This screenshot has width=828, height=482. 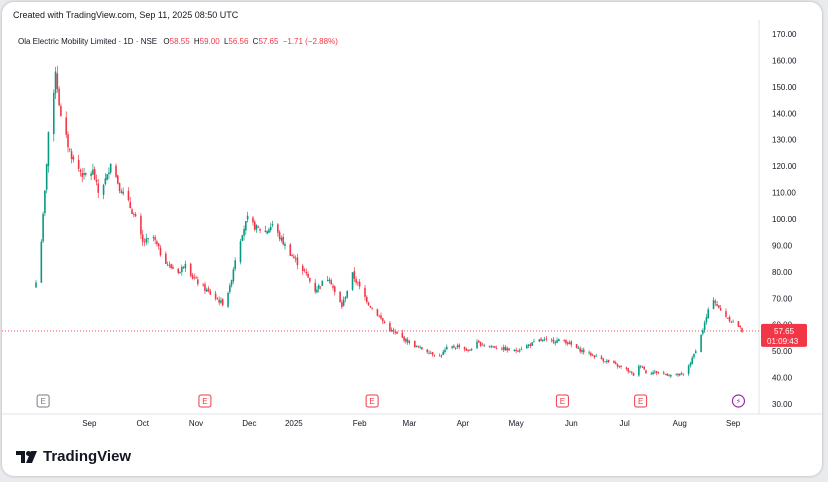 What do you see at coordinates (782, 245) in the screenshot?
I see `y-tick-label: 90.00` at bounding box center [782, 245].